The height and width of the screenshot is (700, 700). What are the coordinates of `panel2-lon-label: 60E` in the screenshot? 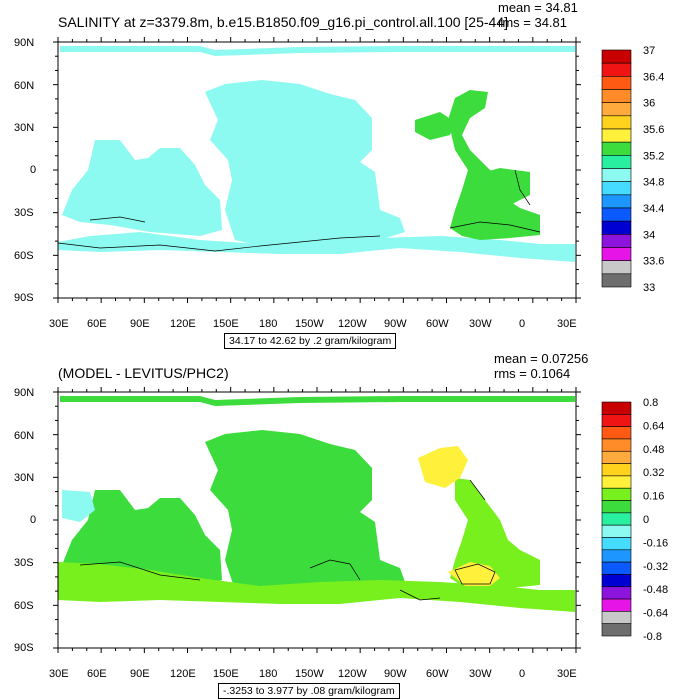 It's located at (97, 674).